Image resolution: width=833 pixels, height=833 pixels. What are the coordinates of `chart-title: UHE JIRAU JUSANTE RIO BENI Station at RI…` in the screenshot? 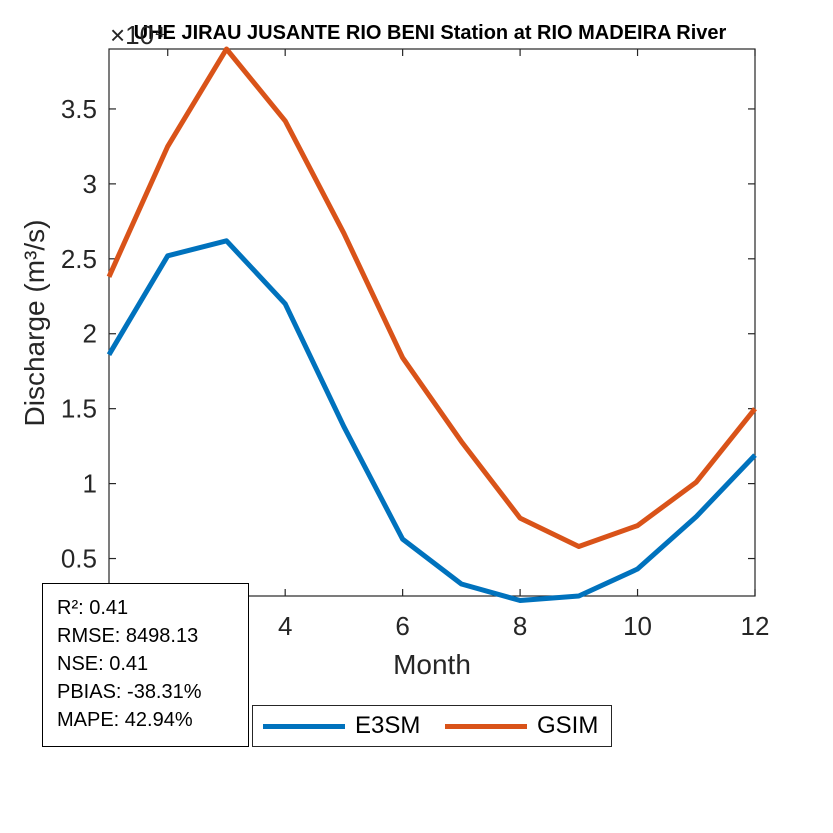 It's located at (430, 33).